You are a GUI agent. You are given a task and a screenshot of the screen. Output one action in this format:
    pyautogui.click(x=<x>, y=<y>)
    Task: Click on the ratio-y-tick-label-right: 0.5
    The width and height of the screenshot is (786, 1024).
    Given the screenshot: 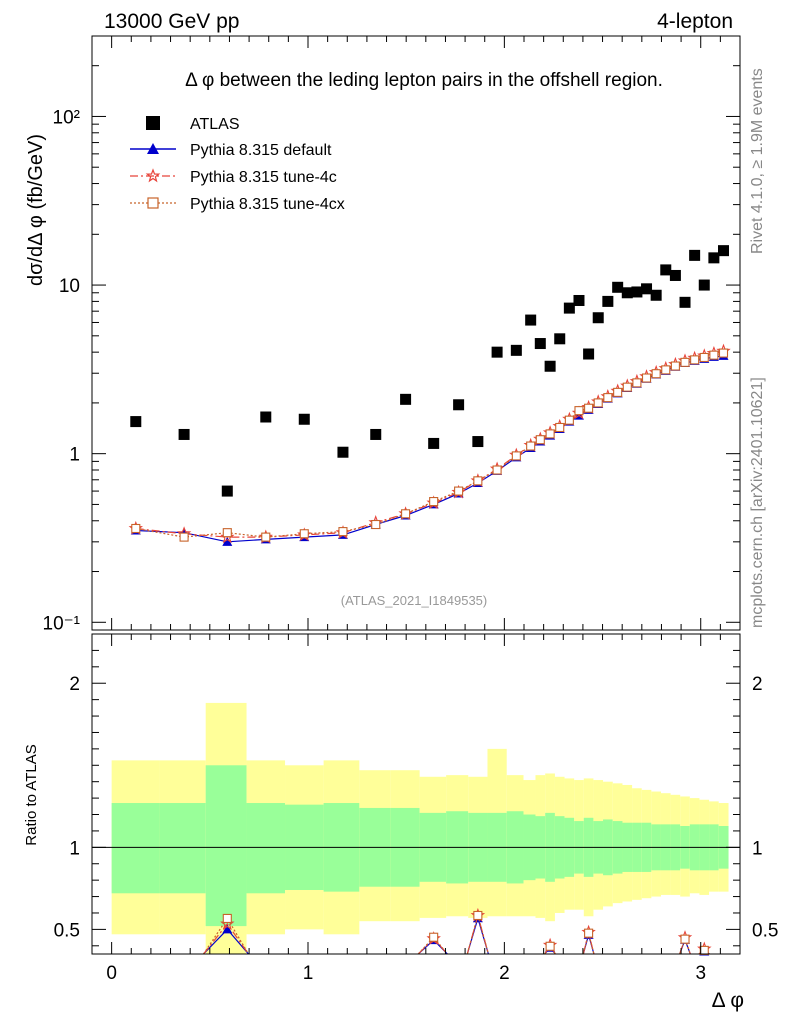 What is the action you would take?
    pyautogui.click(x=765, y=930)
    